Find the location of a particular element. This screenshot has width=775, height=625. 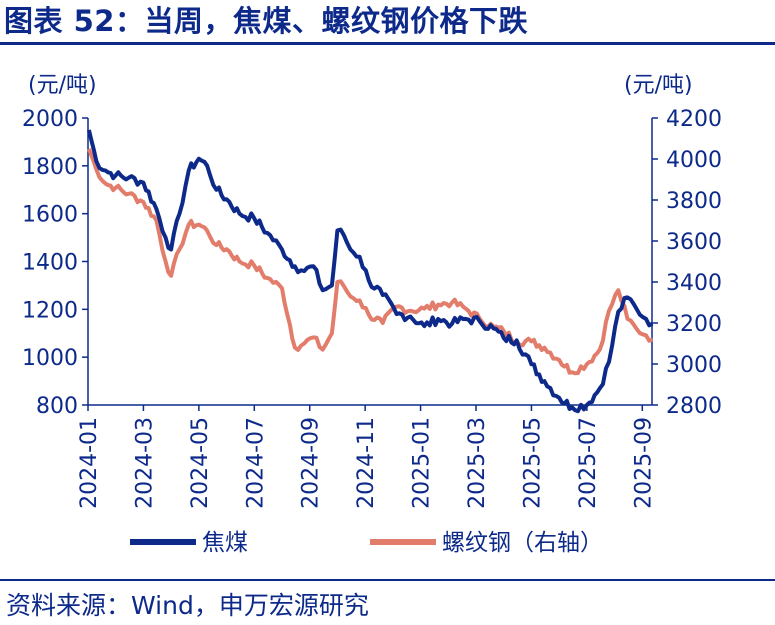

left-axis: 800 1000 1200 1400 1600 1800 2000 is located at coordinates (55, 263).